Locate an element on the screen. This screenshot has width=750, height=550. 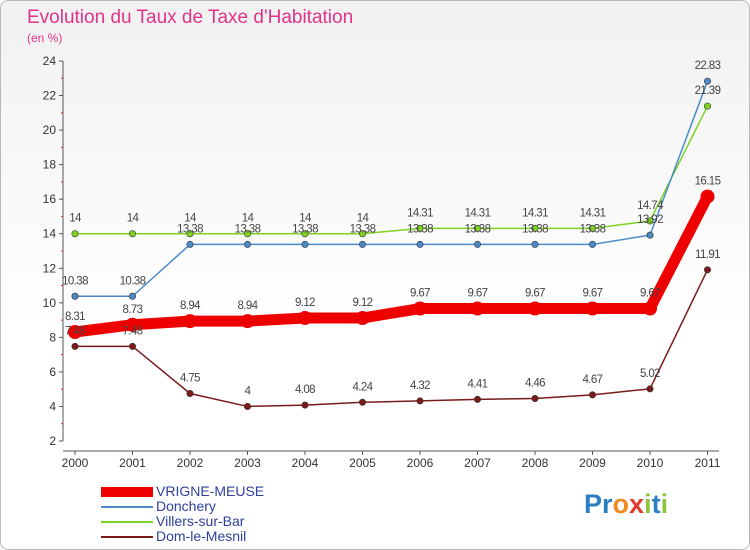
y-tick-label: 18 is located at coordinates (50, 165).